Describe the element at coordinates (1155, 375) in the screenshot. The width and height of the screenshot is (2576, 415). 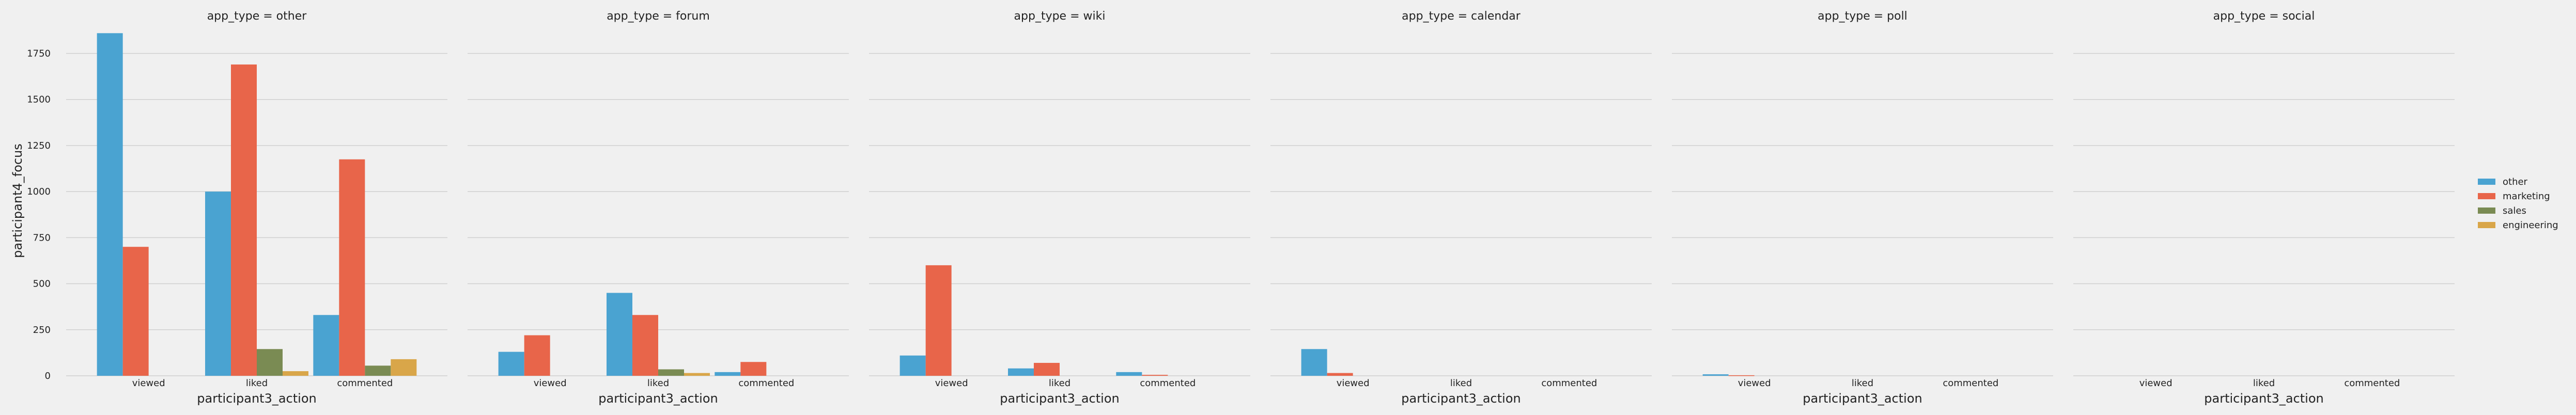
I see `bar-wiki-commented-marketing` at that location.